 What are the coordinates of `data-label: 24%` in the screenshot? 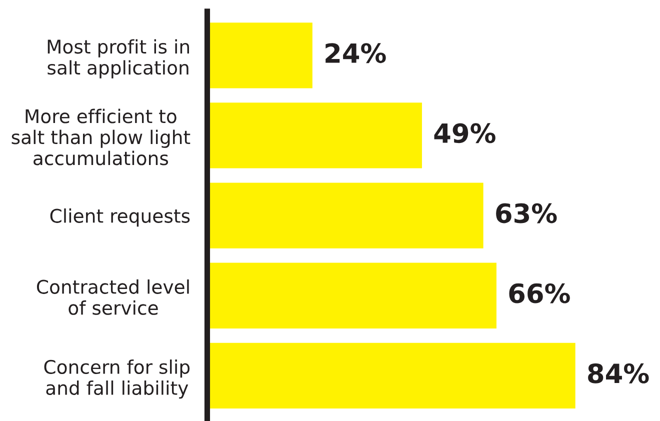 It's located at (356, 53).